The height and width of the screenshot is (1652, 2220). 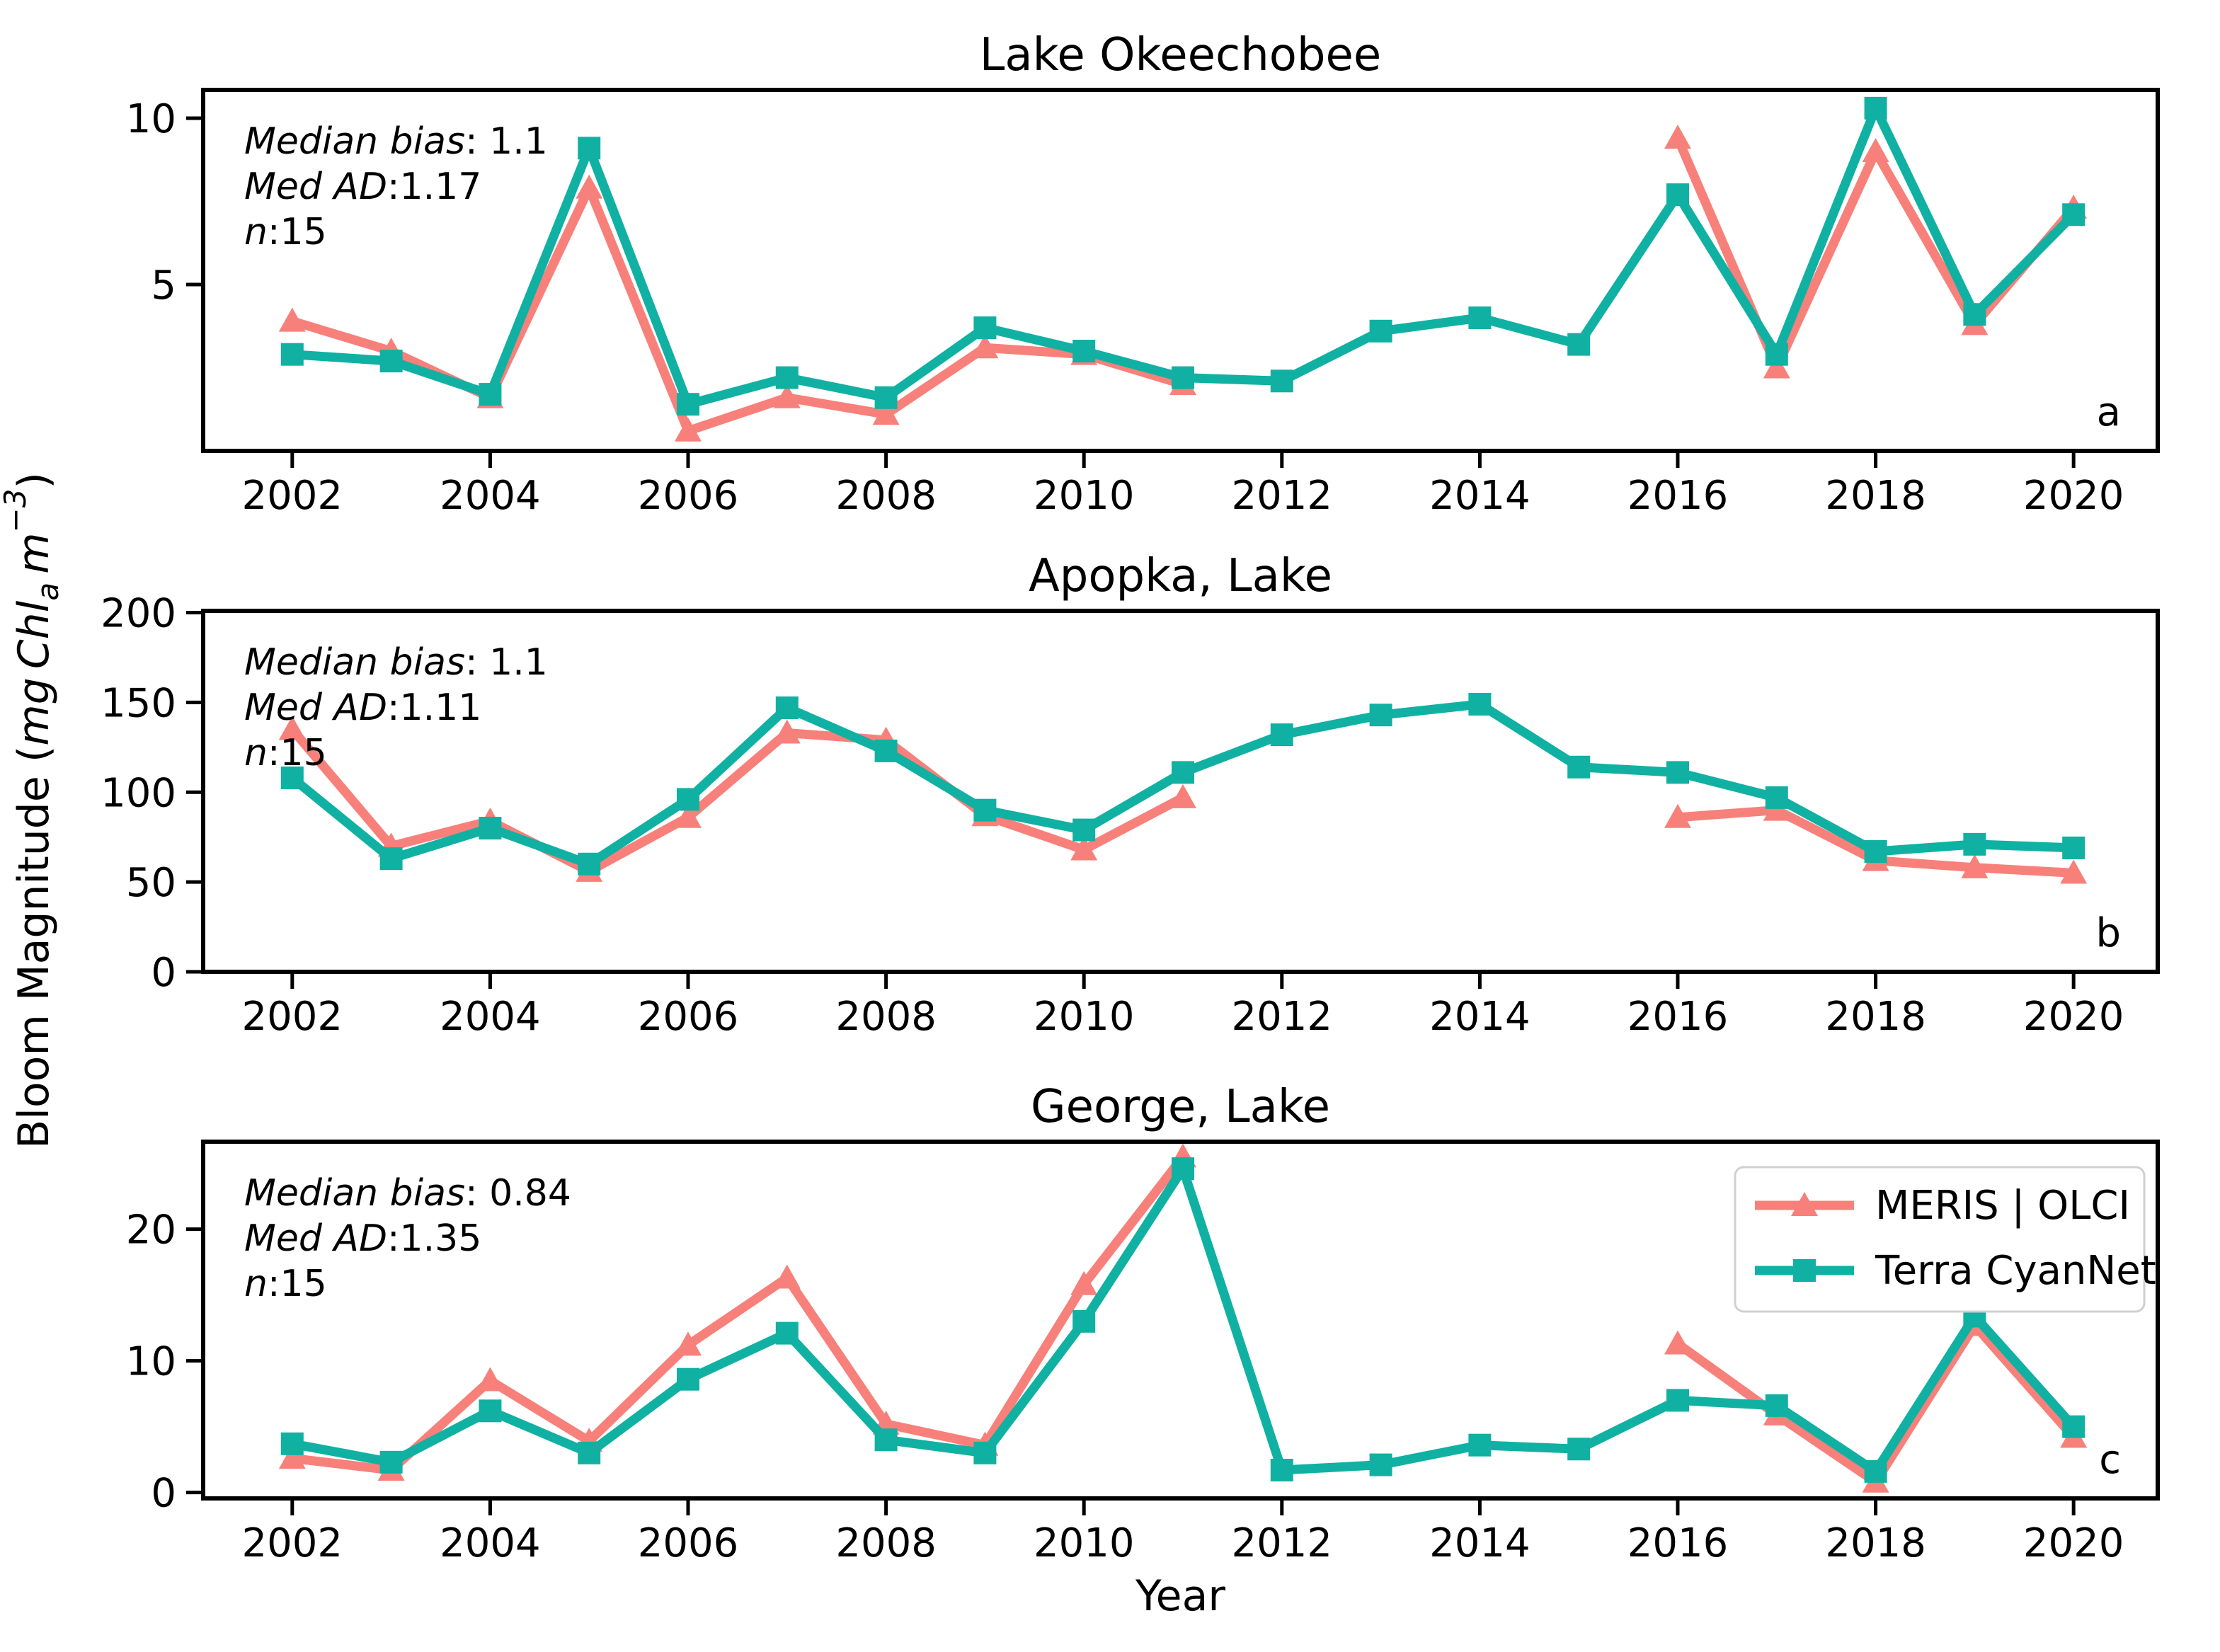 What do you see at coordinates (362, 187) in the screenshot?
I see `stats-annotation-line: Med AD:1.17` at bounding box center [362, 187].